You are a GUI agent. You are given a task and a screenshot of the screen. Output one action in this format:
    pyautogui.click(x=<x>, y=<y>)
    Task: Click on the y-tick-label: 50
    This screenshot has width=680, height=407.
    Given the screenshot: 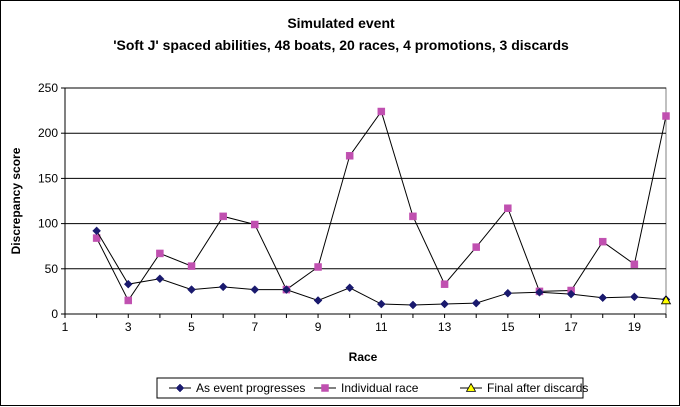 What is the action you would take?
    pyautogui.click(x=52, y=269)
    